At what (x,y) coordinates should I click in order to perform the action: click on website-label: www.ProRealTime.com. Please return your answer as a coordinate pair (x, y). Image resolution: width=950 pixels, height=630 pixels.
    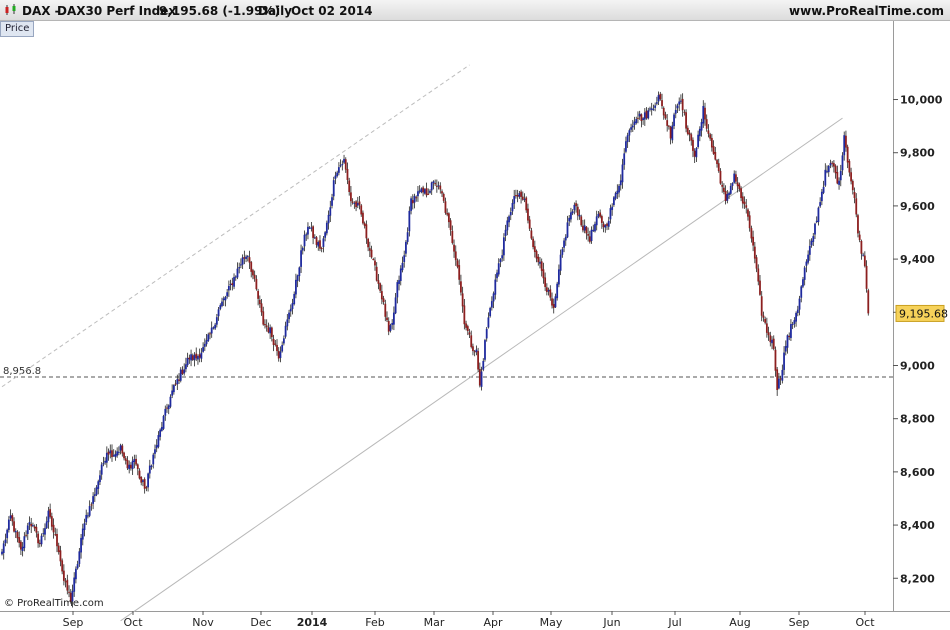
    Looking at the image, I should click on (866, 11).